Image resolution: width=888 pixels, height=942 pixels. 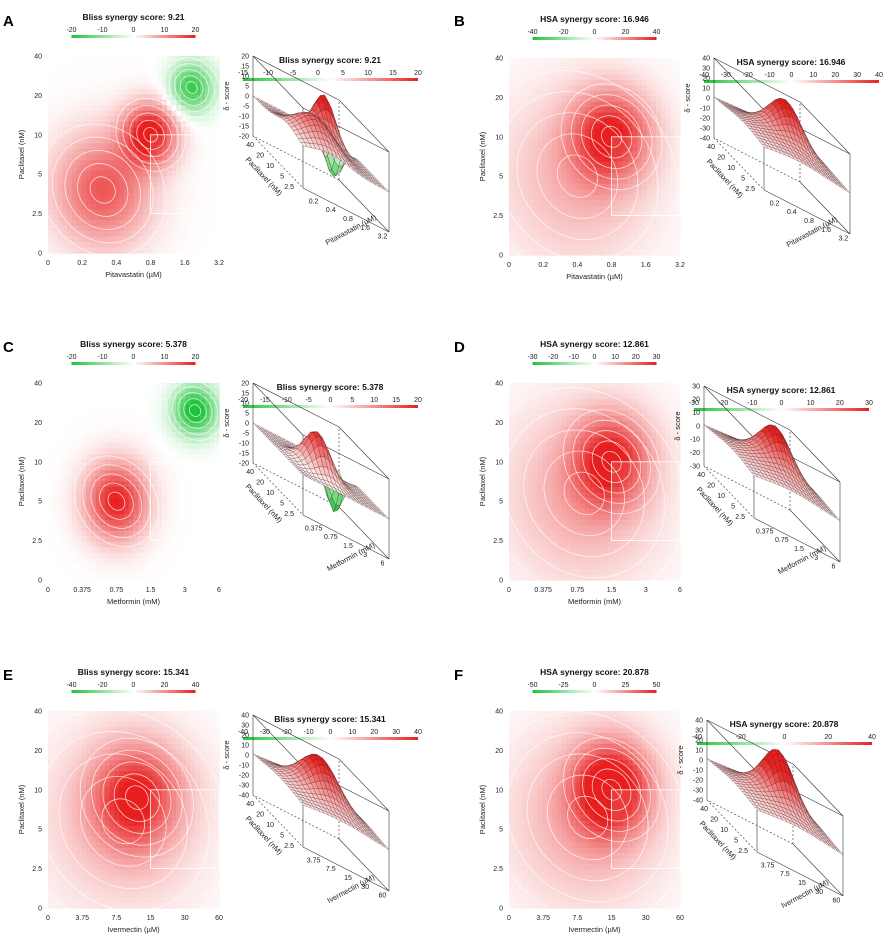 What do you see at coordinates (103, 190) in the screenshot?
I see `contour-line` at bounding box center [103, 190].